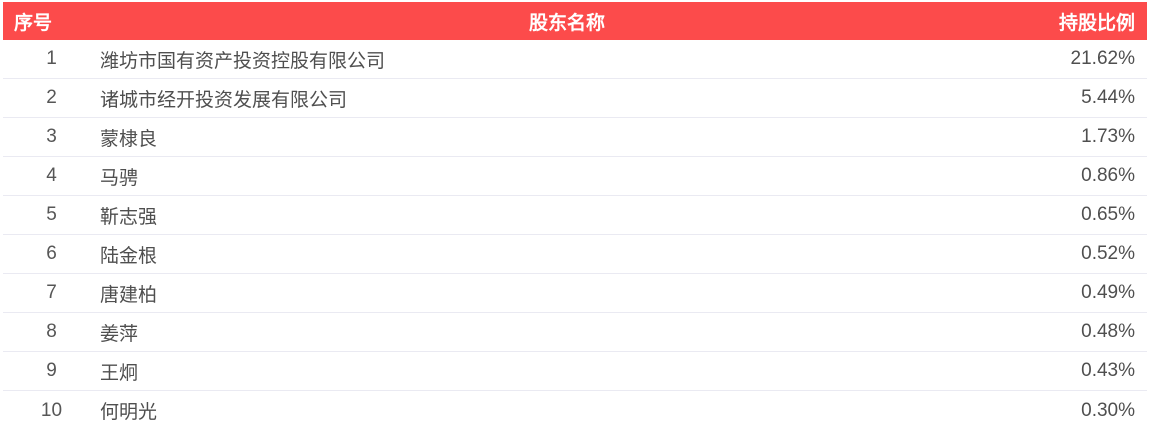  What do you see at coordinates (575, 59) in the screenshot?
I see `table-row: 1 潍坊市国有资产投资控股有限公司 21.62%` at bounding box center [575, 59].